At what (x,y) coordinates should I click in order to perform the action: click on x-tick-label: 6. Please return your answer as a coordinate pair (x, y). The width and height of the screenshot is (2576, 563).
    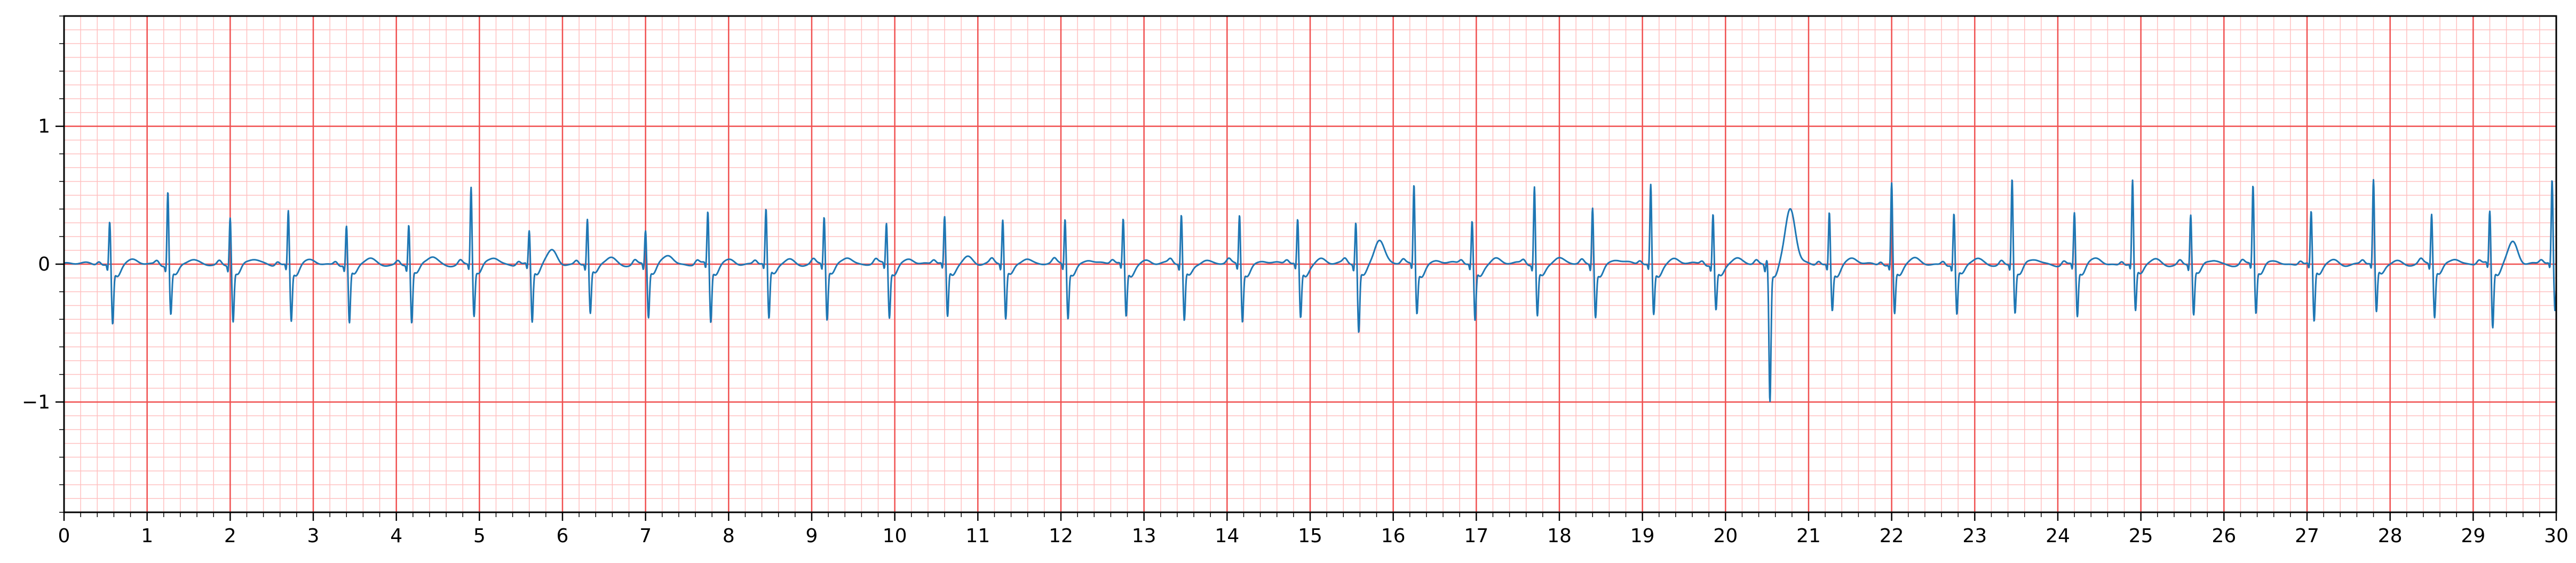
    Looking at the image, I should click on (563, 536).